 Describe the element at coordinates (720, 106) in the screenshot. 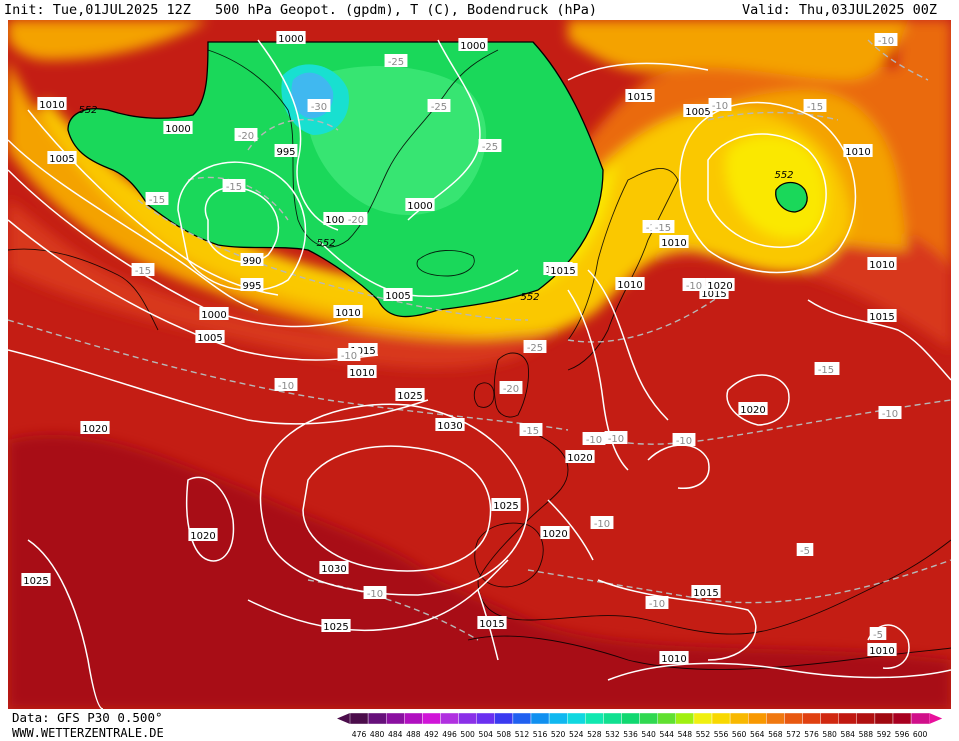

I see `isotherm-label-text: -10` at that location.